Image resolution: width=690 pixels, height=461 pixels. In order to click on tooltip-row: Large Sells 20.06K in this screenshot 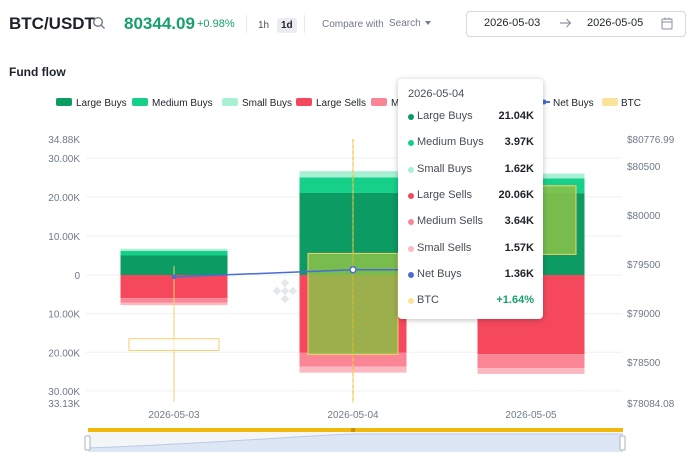, I will do `click(470, 196)`.